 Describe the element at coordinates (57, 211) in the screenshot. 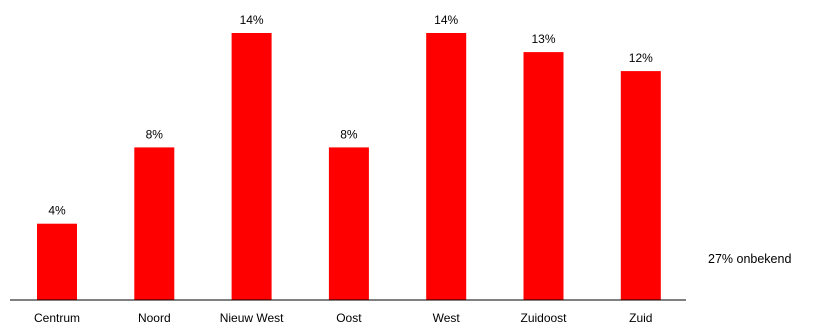

I see `value-label: 4%` at that location.